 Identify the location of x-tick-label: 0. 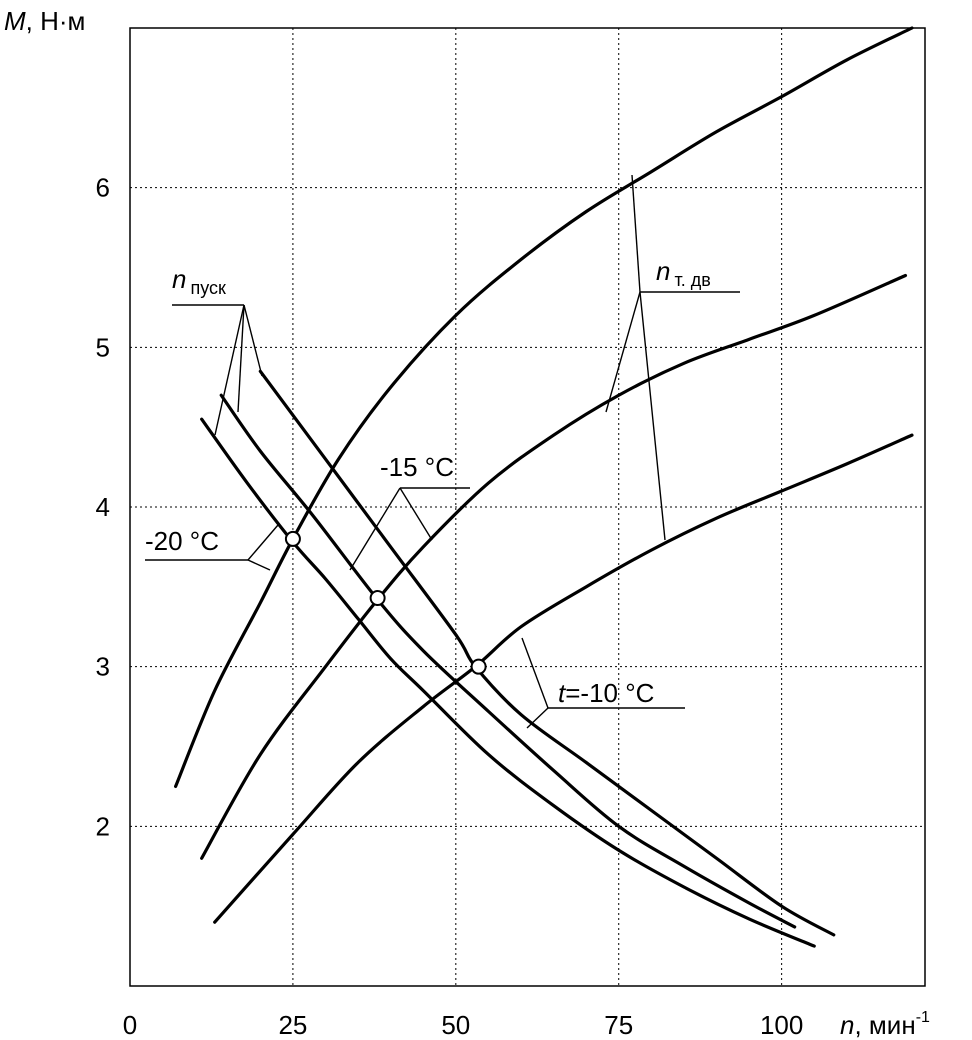
(130, 1025).